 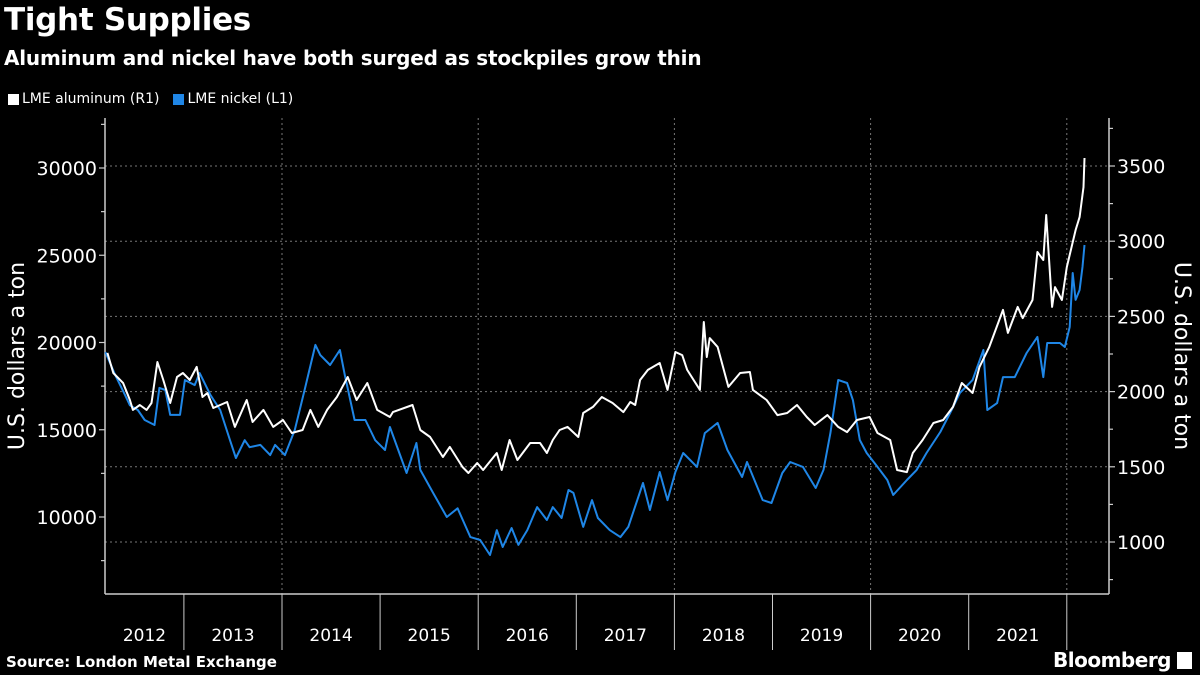 What do you see at coordinates (141, 662) in the screenshot?
I see `source-note: Source: London Metal Exchange` at bounding box center [141, 662].